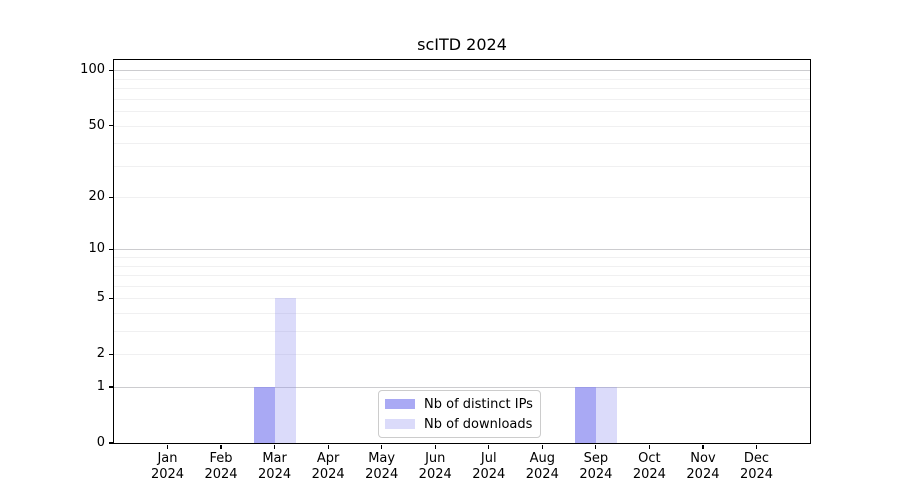 The image size is (900, 500). Describe the element at coordinates (703, 466) in the screenshot. I see `x-tick-label: Nov 2024` at that location.